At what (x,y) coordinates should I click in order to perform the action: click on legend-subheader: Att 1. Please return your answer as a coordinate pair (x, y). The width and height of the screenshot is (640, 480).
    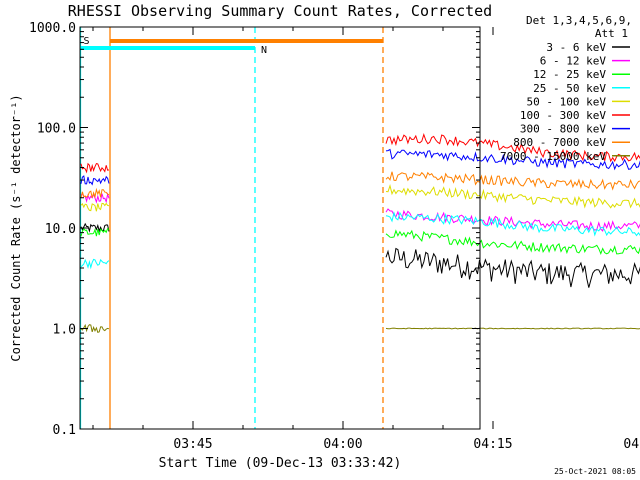
    Looking at the image, I should click on (611, 33).